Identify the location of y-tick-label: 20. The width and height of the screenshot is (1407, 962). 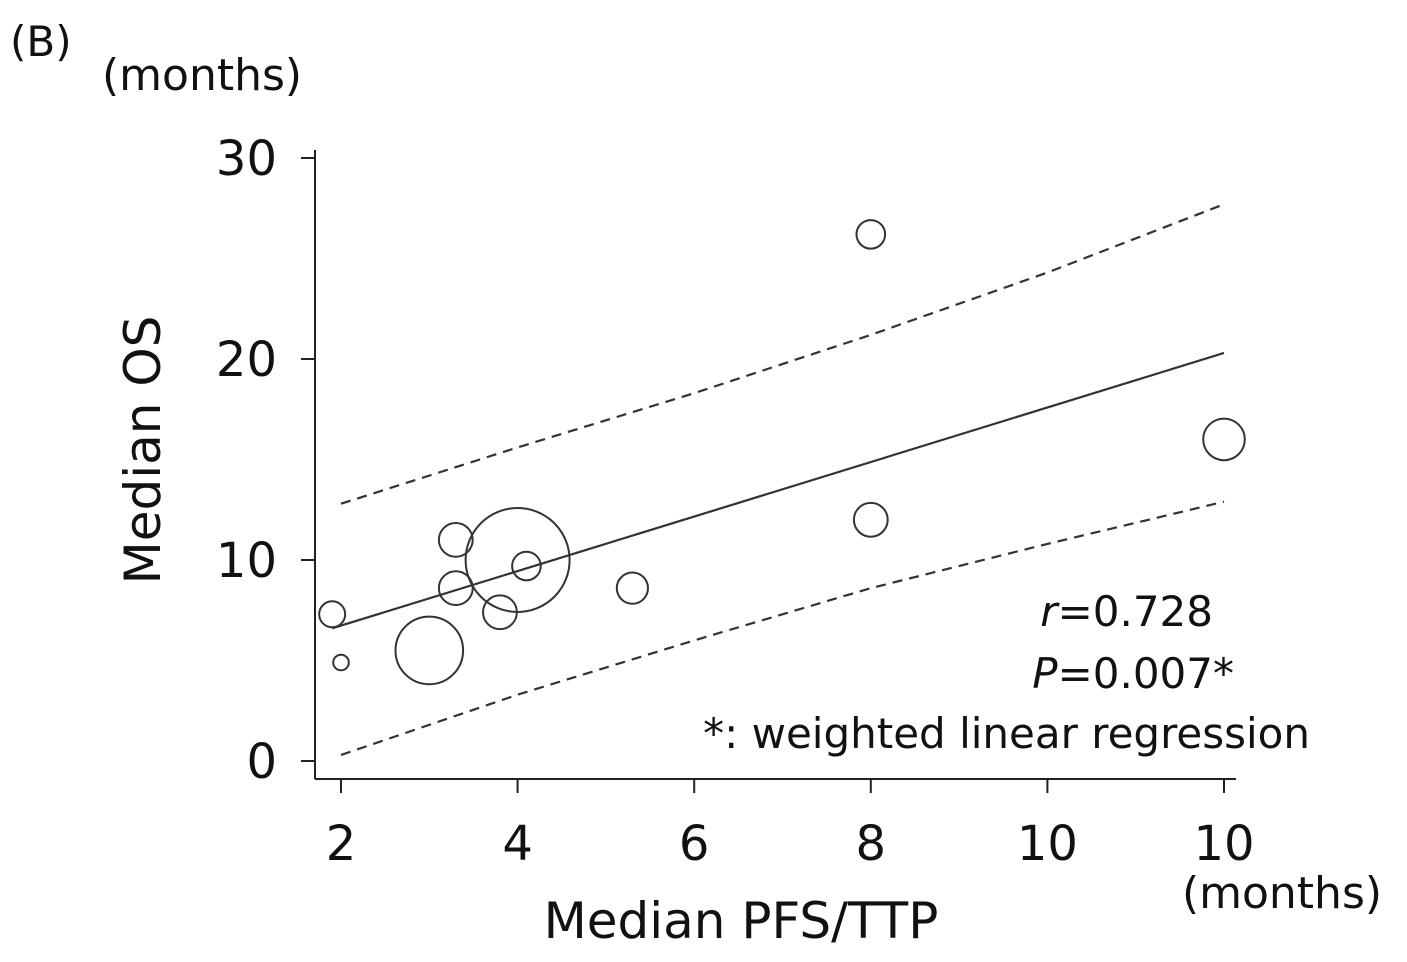
(246, 360).